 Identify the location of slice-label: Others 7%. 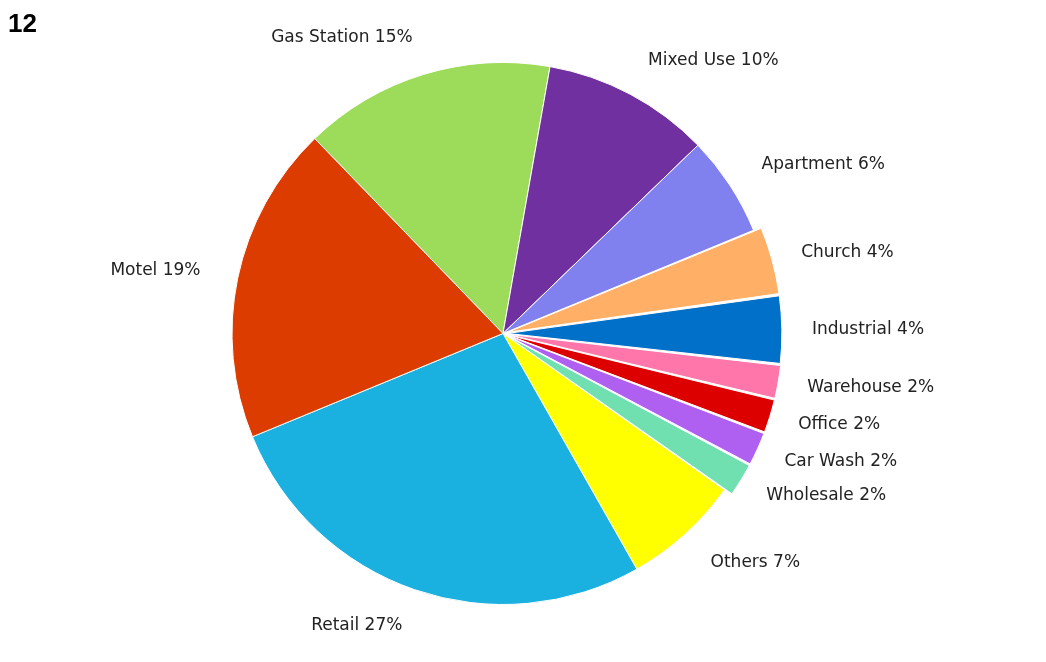
(755, 560).